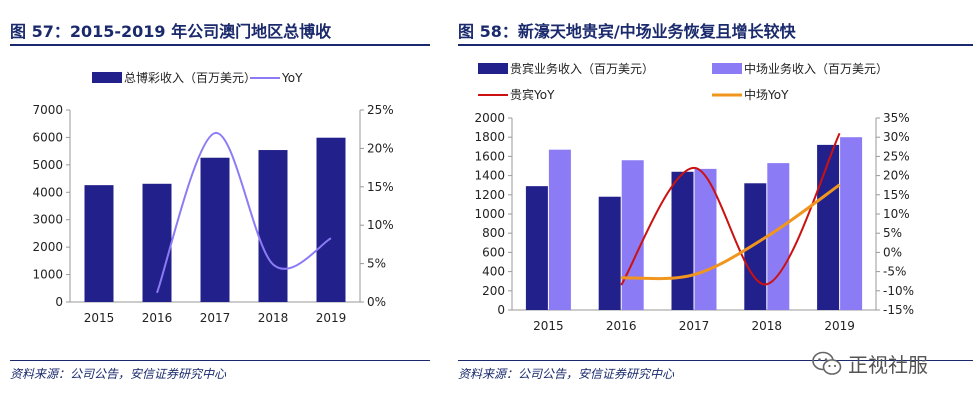  What do you see at coordinates (489, 195) in the screenshot?
I see `left-tick-label: 1200` at bounding box center [489, 195].